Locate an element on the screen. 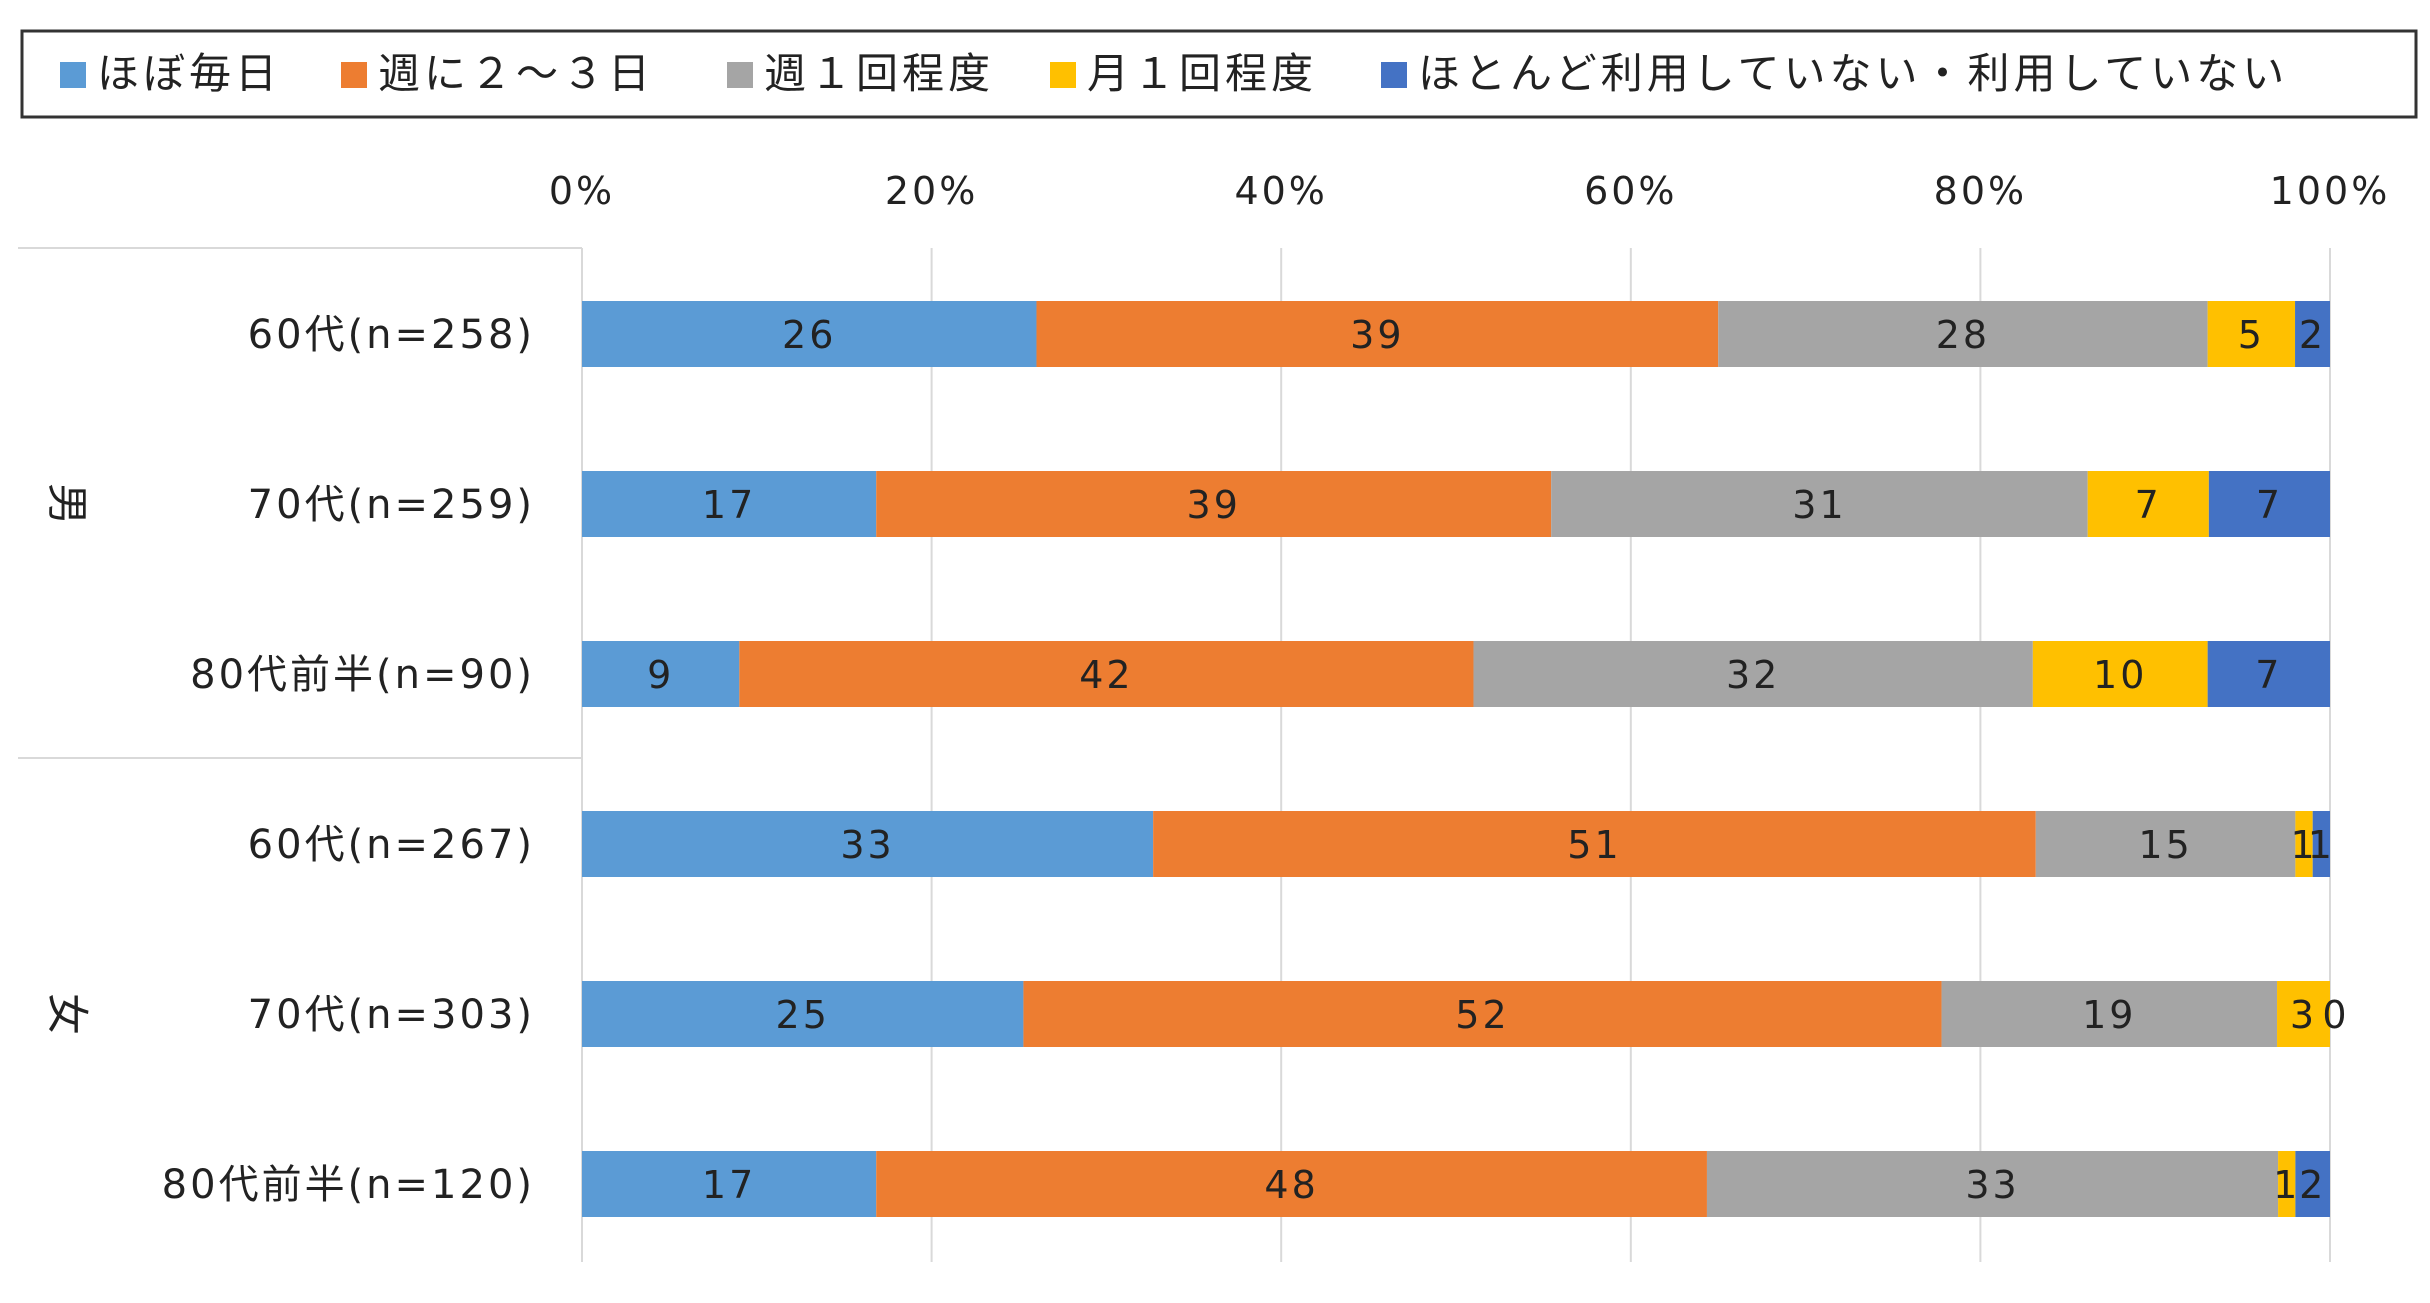 Image resolution: width=2430 pixels, height=1303 pixels. data-label: 51 is located at coordinates (1594, 845).